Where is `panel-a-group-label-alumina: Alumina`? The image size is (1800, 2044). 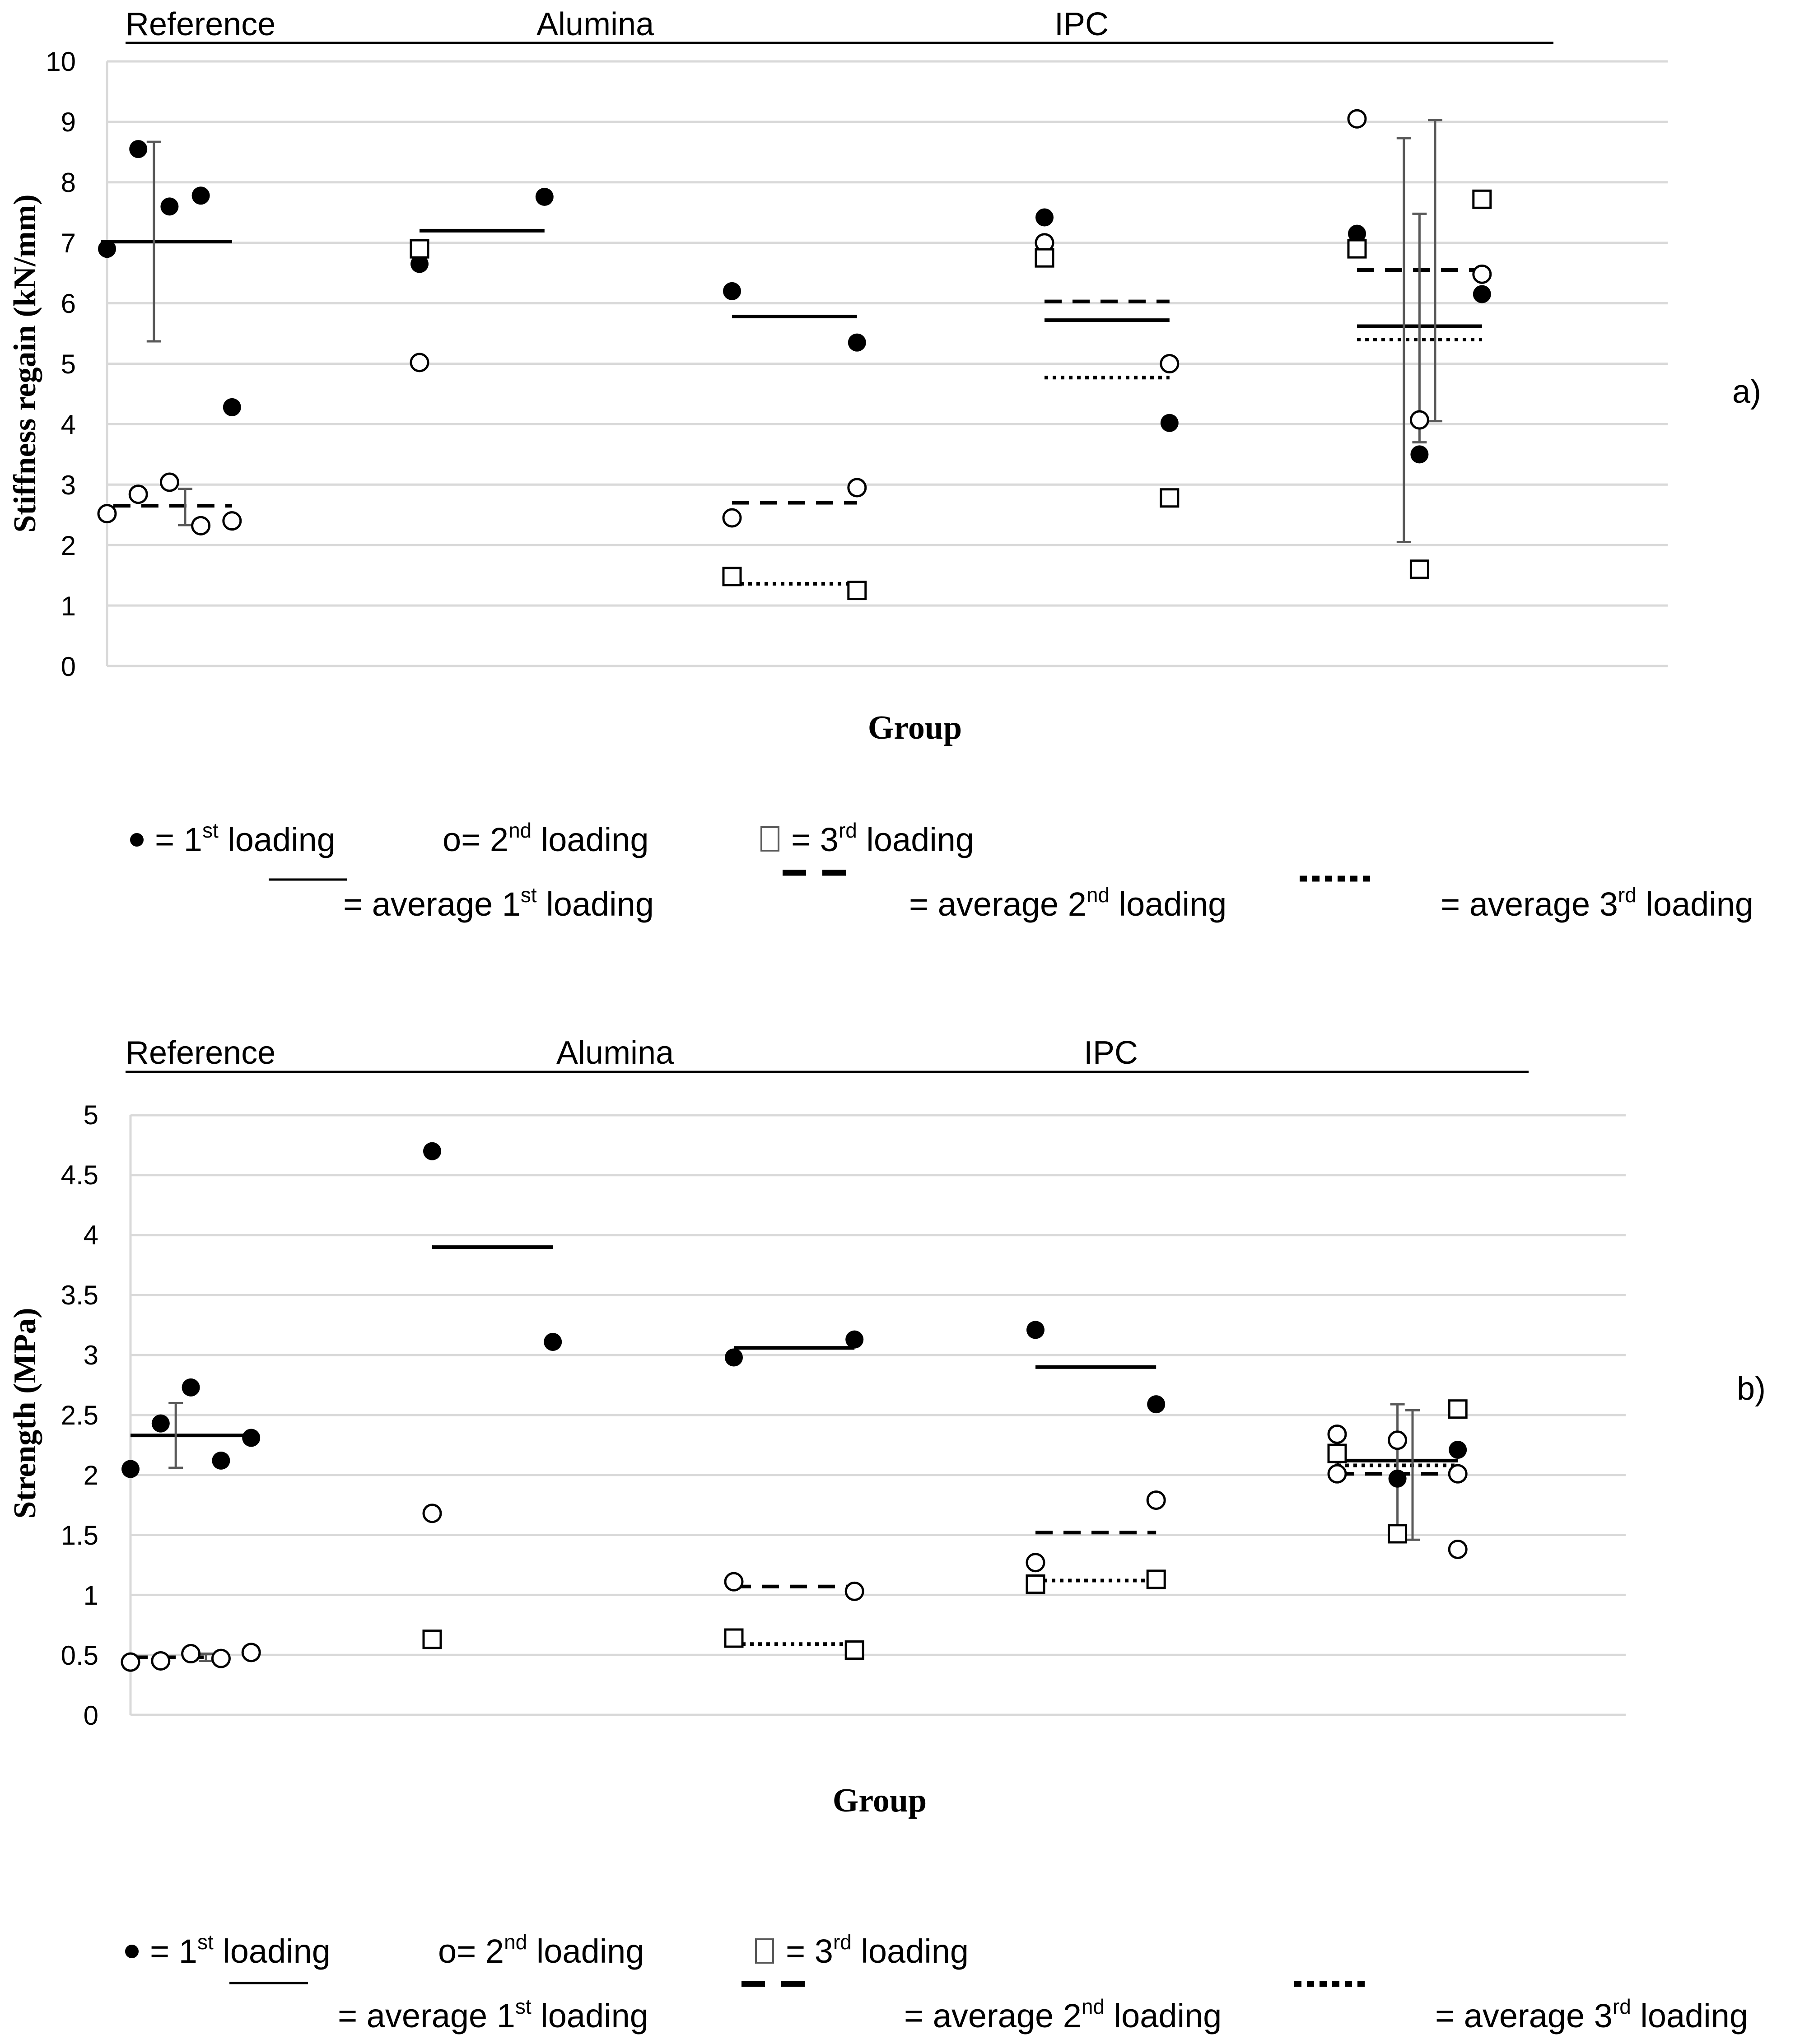 panel-a-group-label-alumina: Alumina is located at coordinates (595, 24).